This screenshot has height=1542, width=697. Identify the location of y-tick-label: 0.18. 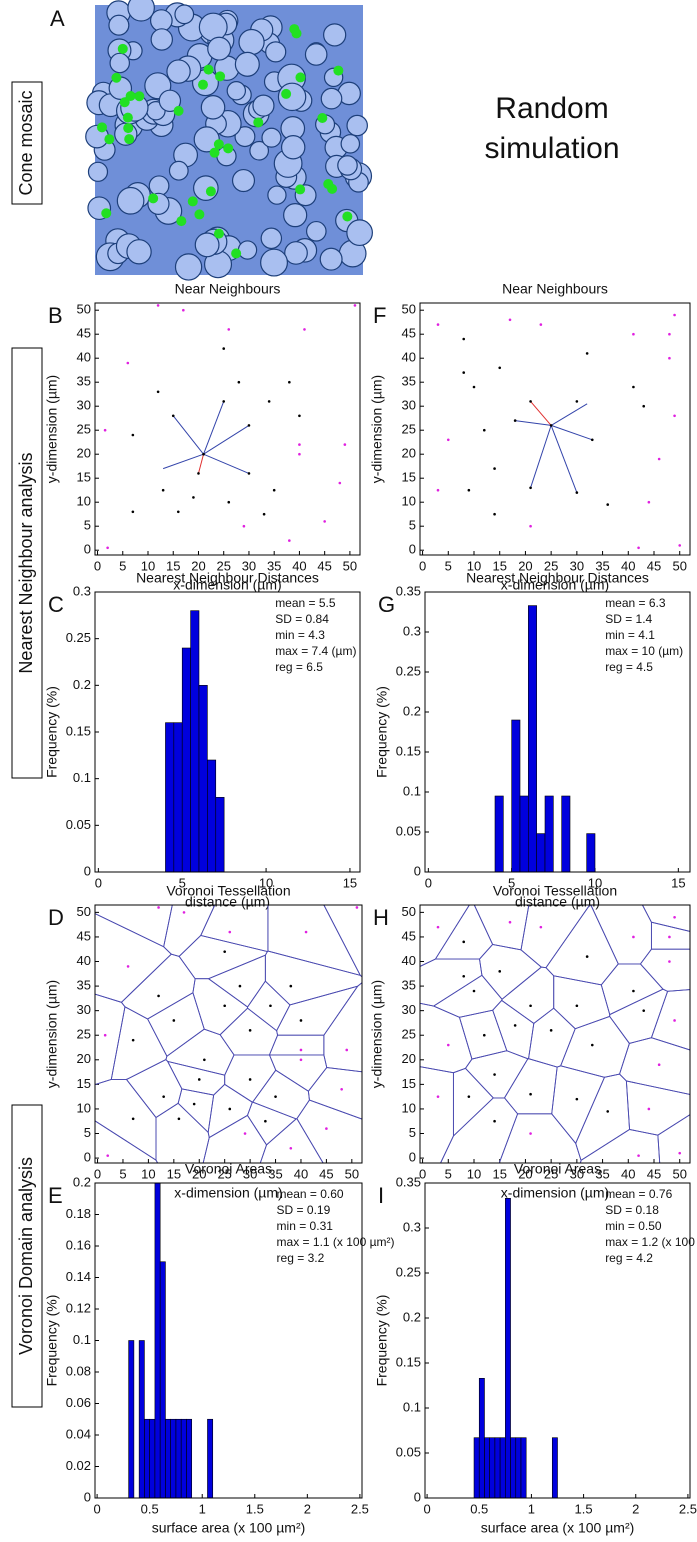
(78, 1213).